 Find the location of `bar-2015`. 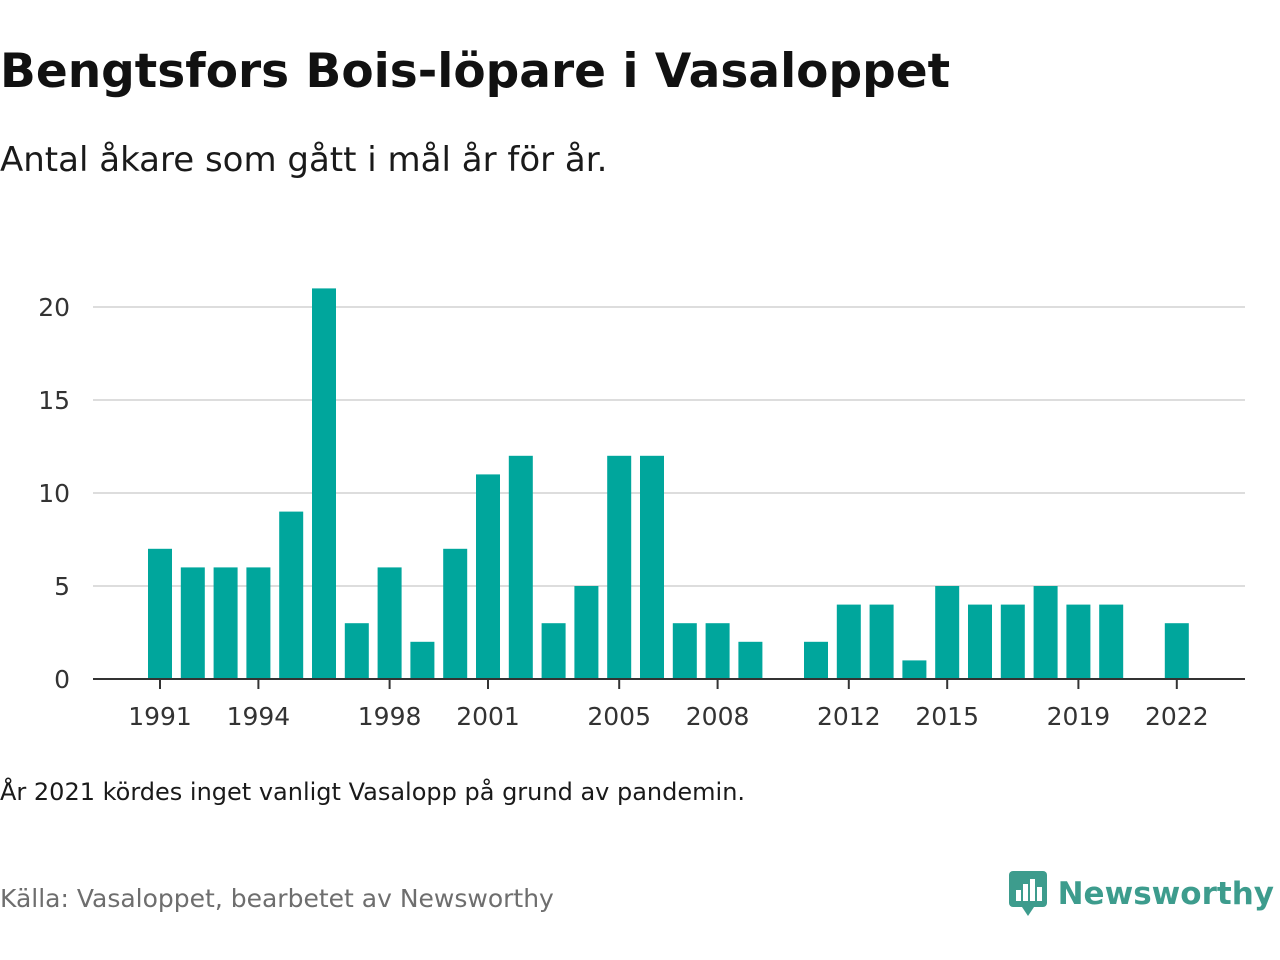

bar-2015 is located at coordinates (947, 632).